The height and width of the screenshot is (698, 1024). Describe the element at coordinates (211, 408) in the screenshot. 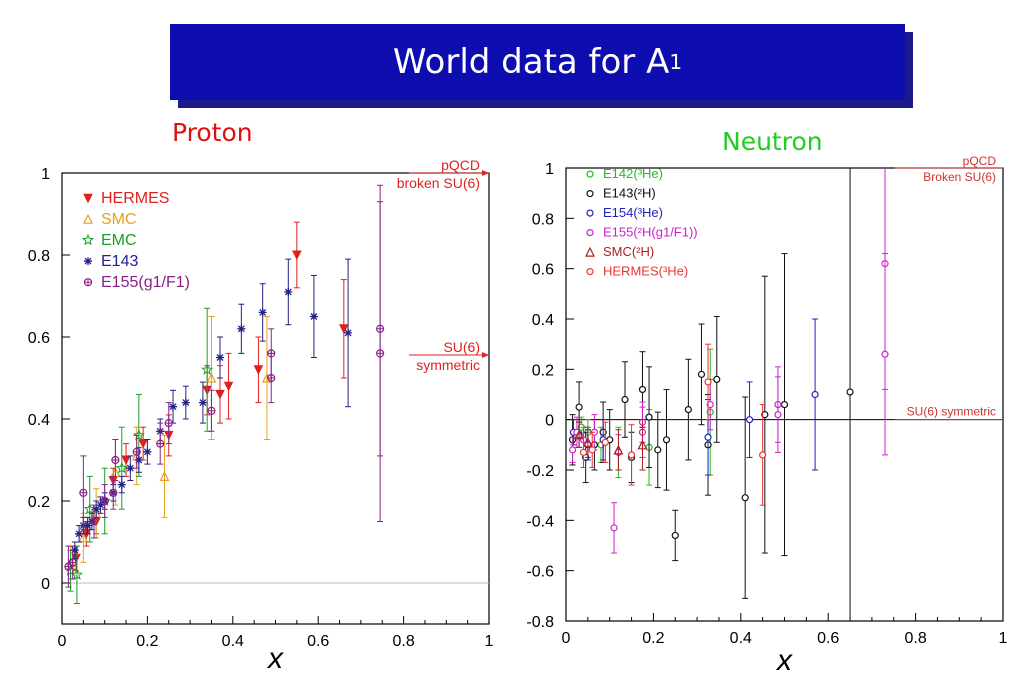

I see `proton-series` at that location.